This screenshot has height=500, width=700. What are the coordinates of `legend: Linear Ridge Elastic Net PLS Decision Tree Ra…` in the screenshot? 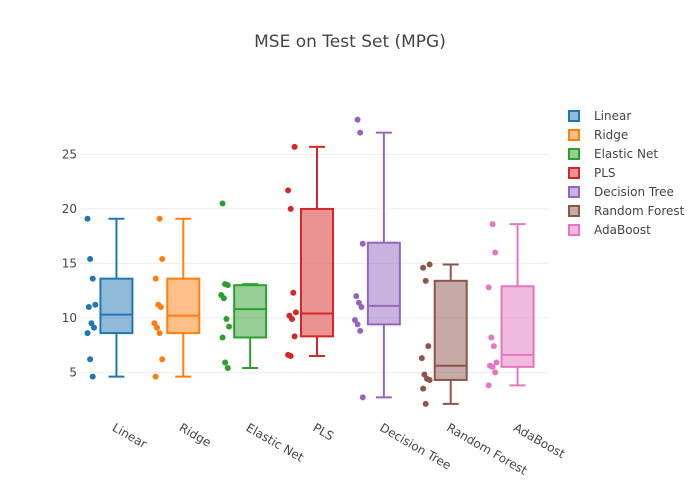 It's located at (626, 172).